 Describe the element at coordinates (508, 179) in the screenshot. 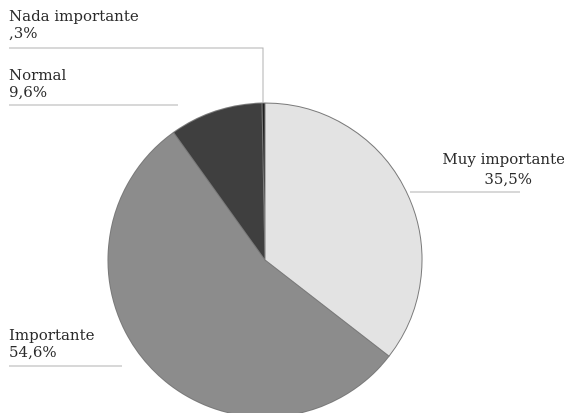

I see `slice-value-muy-importante: 35,5%` at that location.